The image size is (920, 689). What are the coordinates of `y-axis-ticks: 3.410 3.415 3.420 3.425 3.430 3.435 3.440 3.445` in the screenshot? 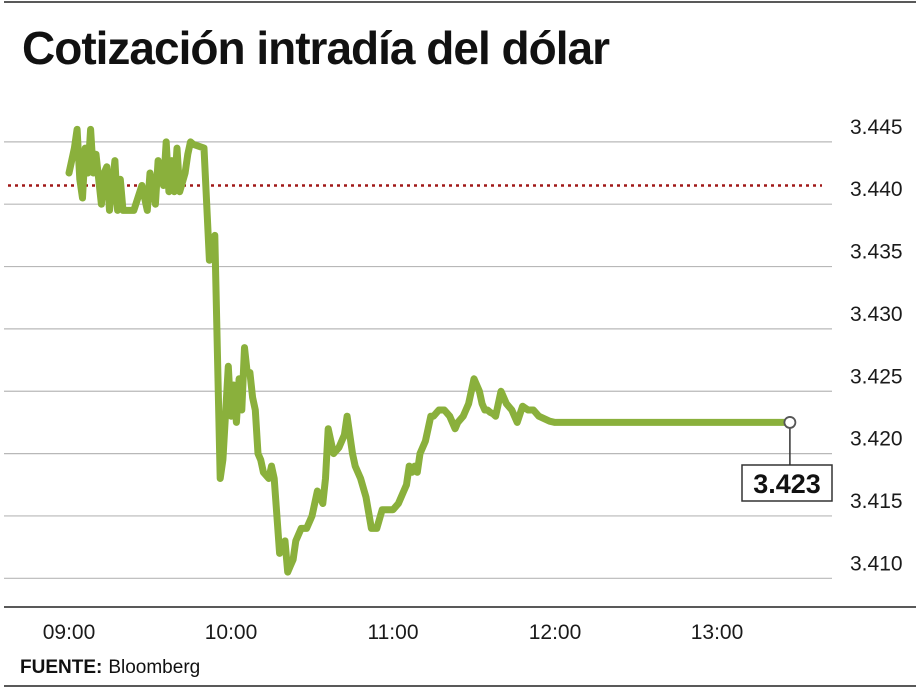 It's located at (876, 345).